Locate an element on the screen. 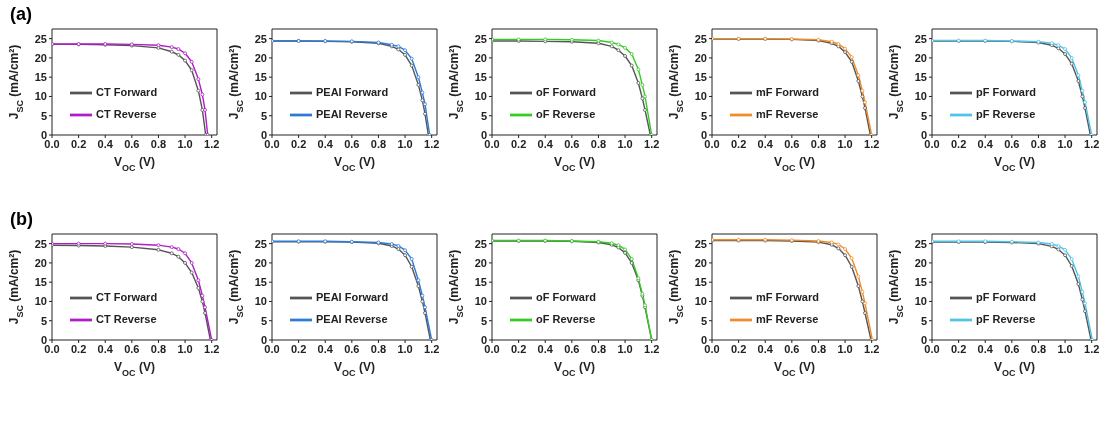 Image resolution: width=1111 pixels, height=423 pixels. legend-label: mF Reverse is located at coordinates (787, 113).